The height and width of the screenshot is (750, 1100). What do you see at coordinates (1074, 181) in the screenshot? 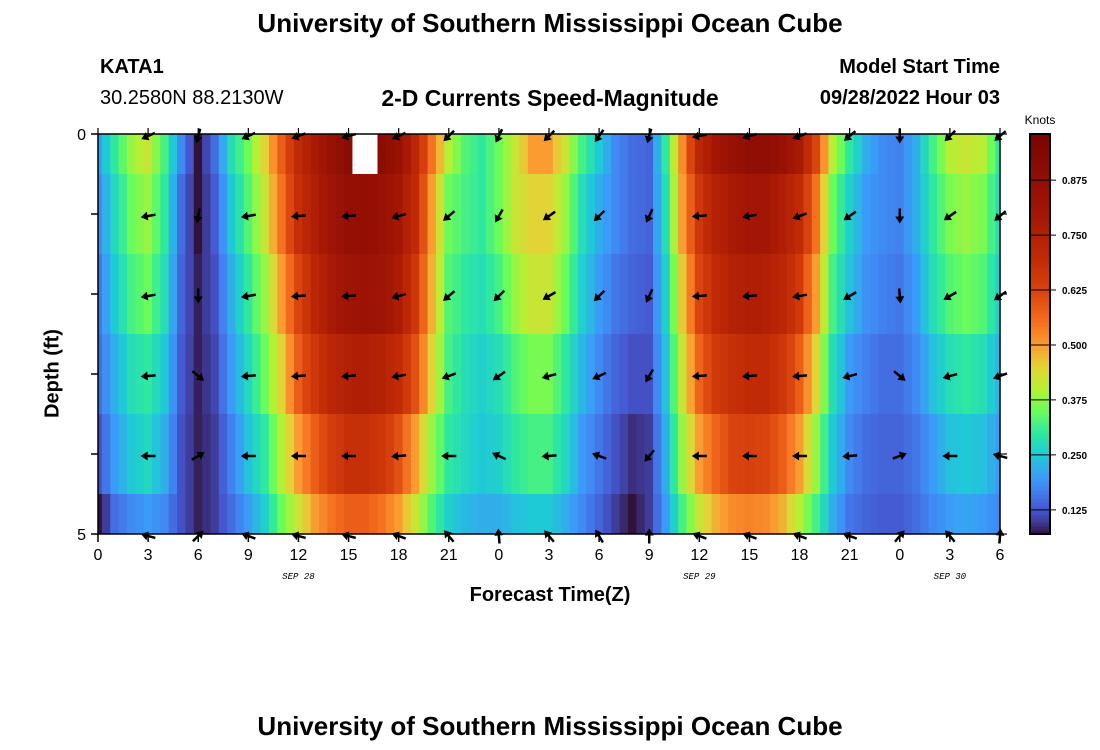
I see `colorbar-tick-label: 0.875` at bounding box center [1074, 181].